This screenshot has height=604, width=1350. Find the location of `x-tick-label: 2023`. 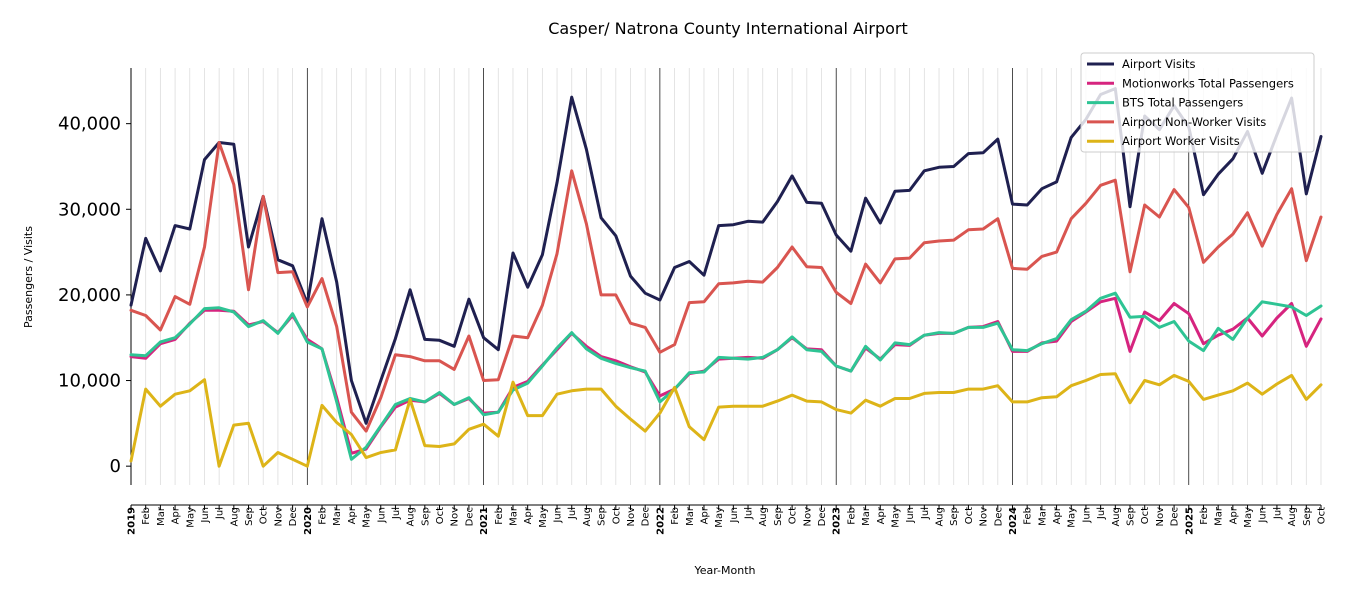

x-tick-label: 2023 is located at coordinates (837, 521).